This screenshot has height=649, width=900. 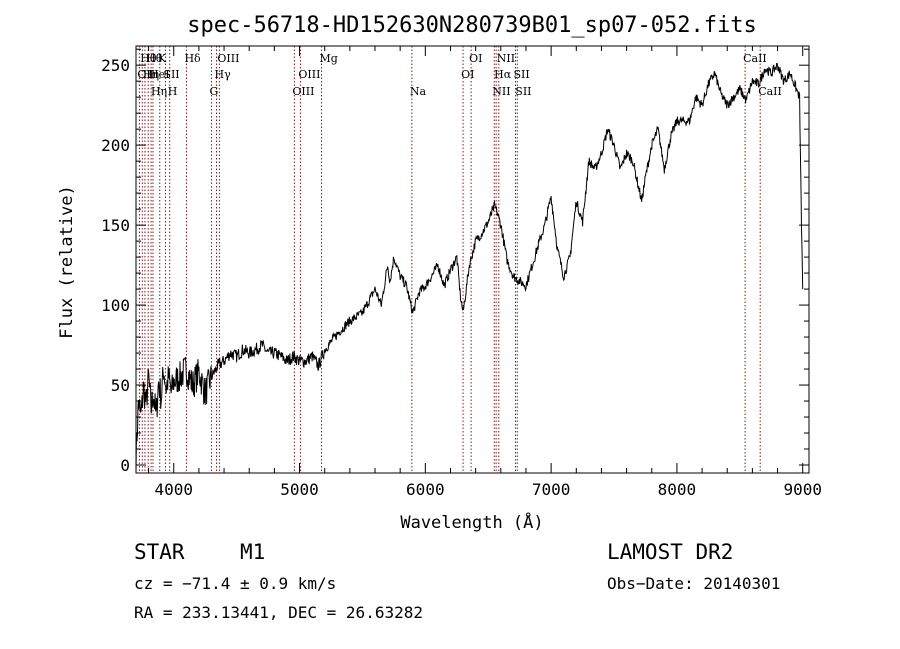 What do you see at coordinates (173, 91) in the screenshot?
I see `spectral-line-label: H` at bounding box center [173, 91].